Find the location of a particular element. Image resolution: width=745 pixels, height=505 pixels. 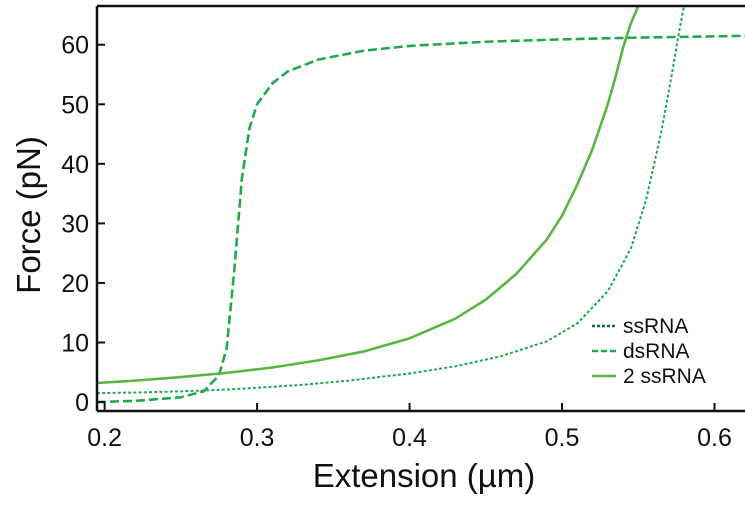

x-axis-title: Extension (µm) is located at coordinates (424, 475).